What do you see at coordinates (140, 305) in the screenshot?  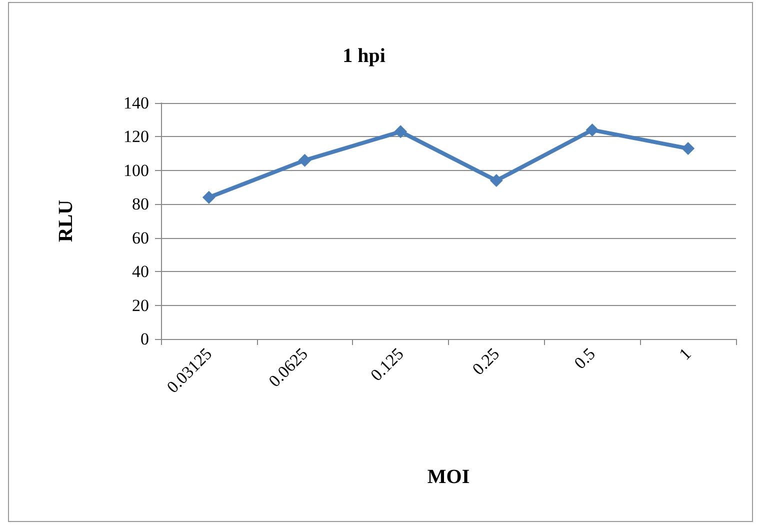 I see `y-tick-label: 20` at bounding box center [140, 305].